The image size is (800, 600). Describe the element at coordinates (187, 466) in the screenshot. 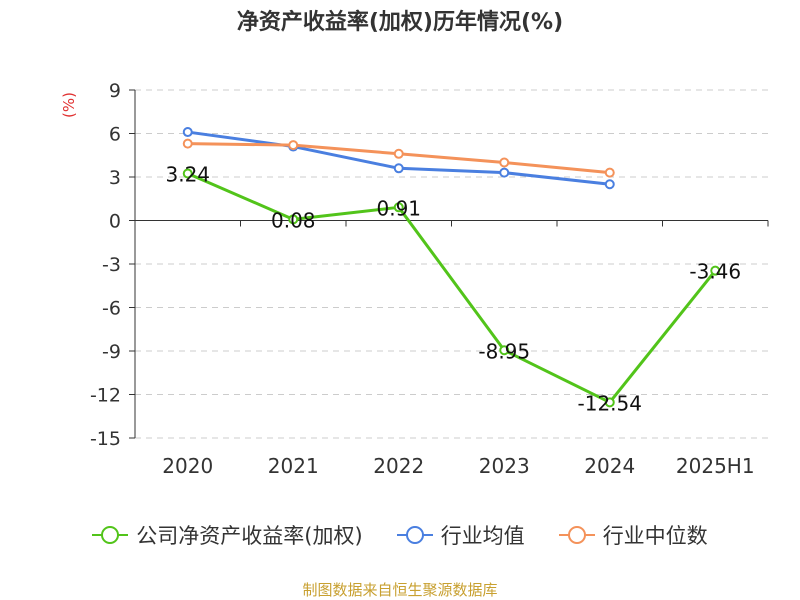

I see `x-tick-label: 2020` at that location.